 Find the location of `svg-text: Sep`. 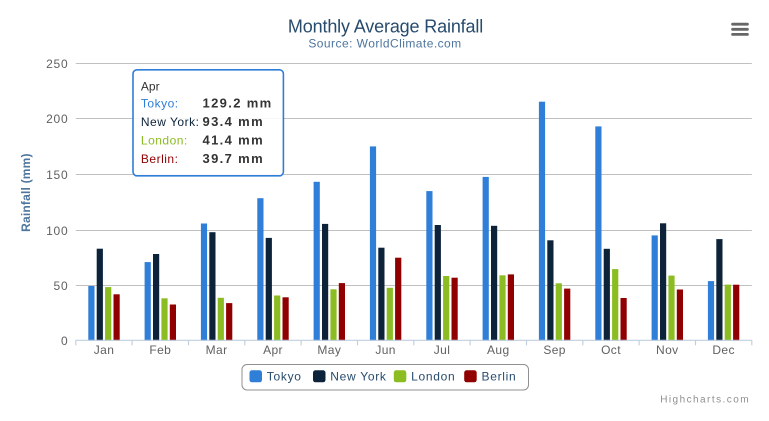

svg-text: Sep is located at coordinates (554, 350).